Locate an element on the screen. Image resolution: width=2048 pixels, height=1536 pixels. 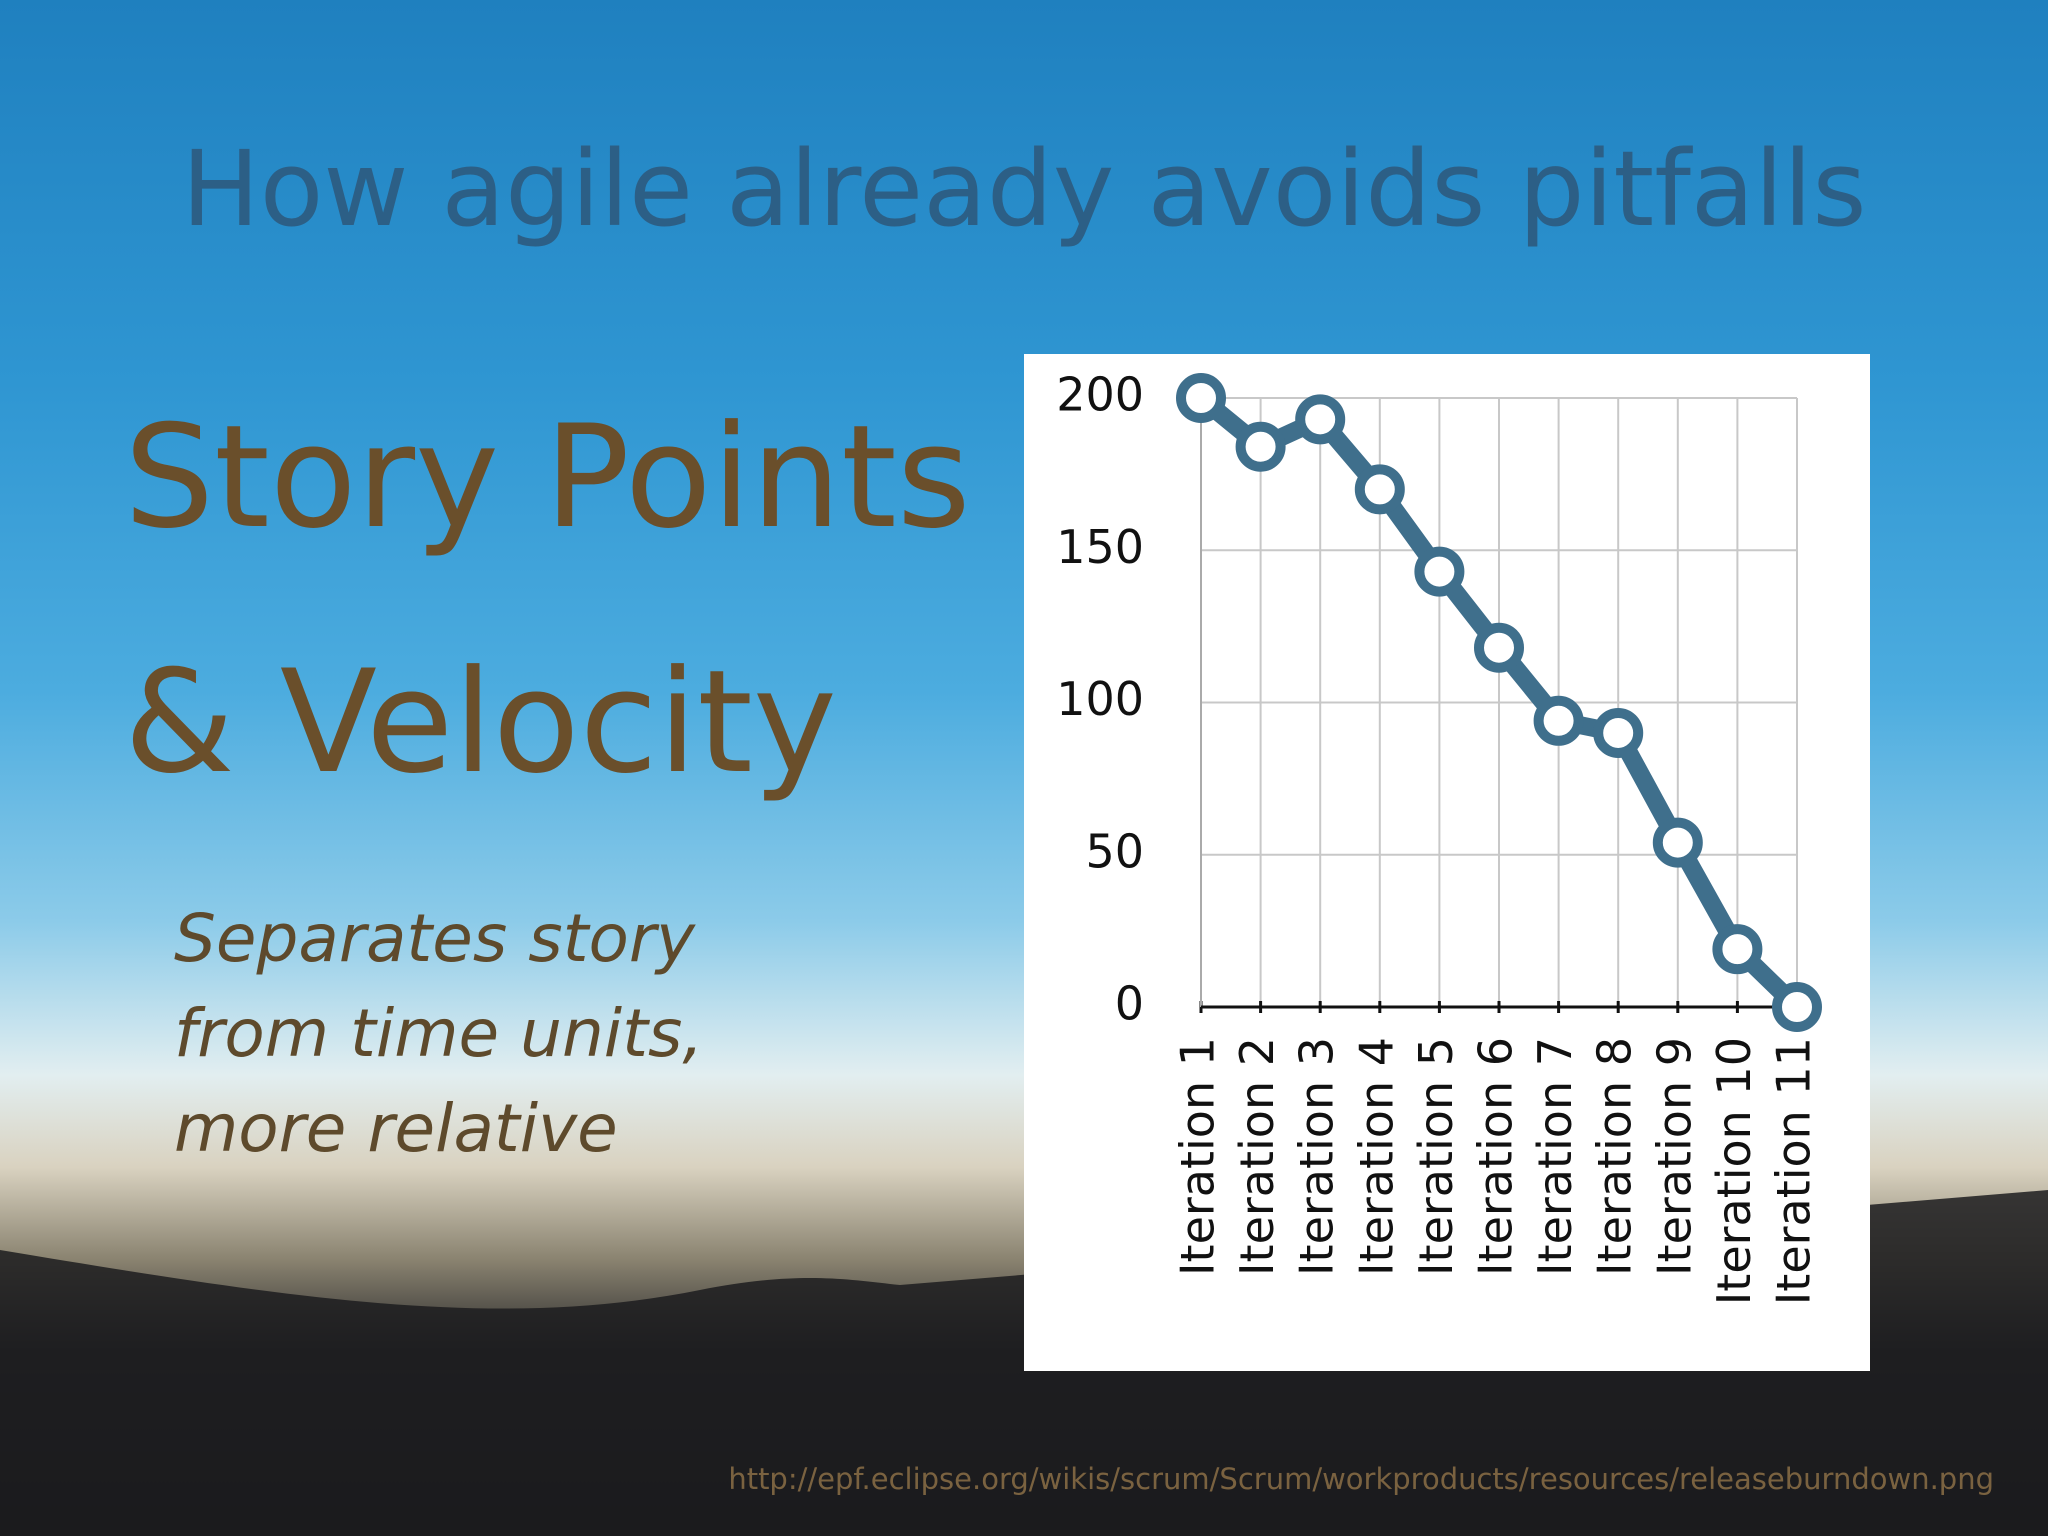
x-tick-label: Iteration 9 is located at coordinates (1674, 1156).